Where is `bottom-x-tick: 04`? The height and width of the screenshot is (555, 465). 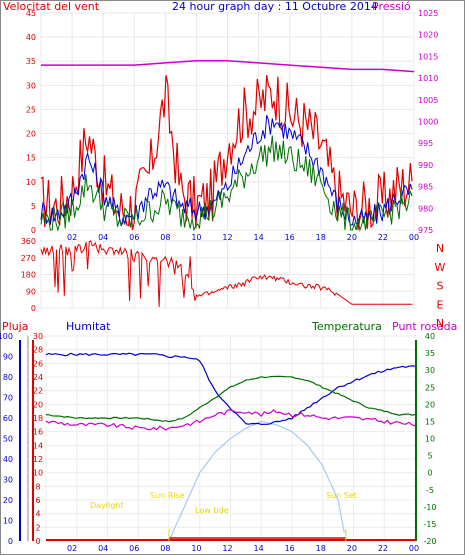 bottom-x-tick: 04 is located at coordinates (103, 548).